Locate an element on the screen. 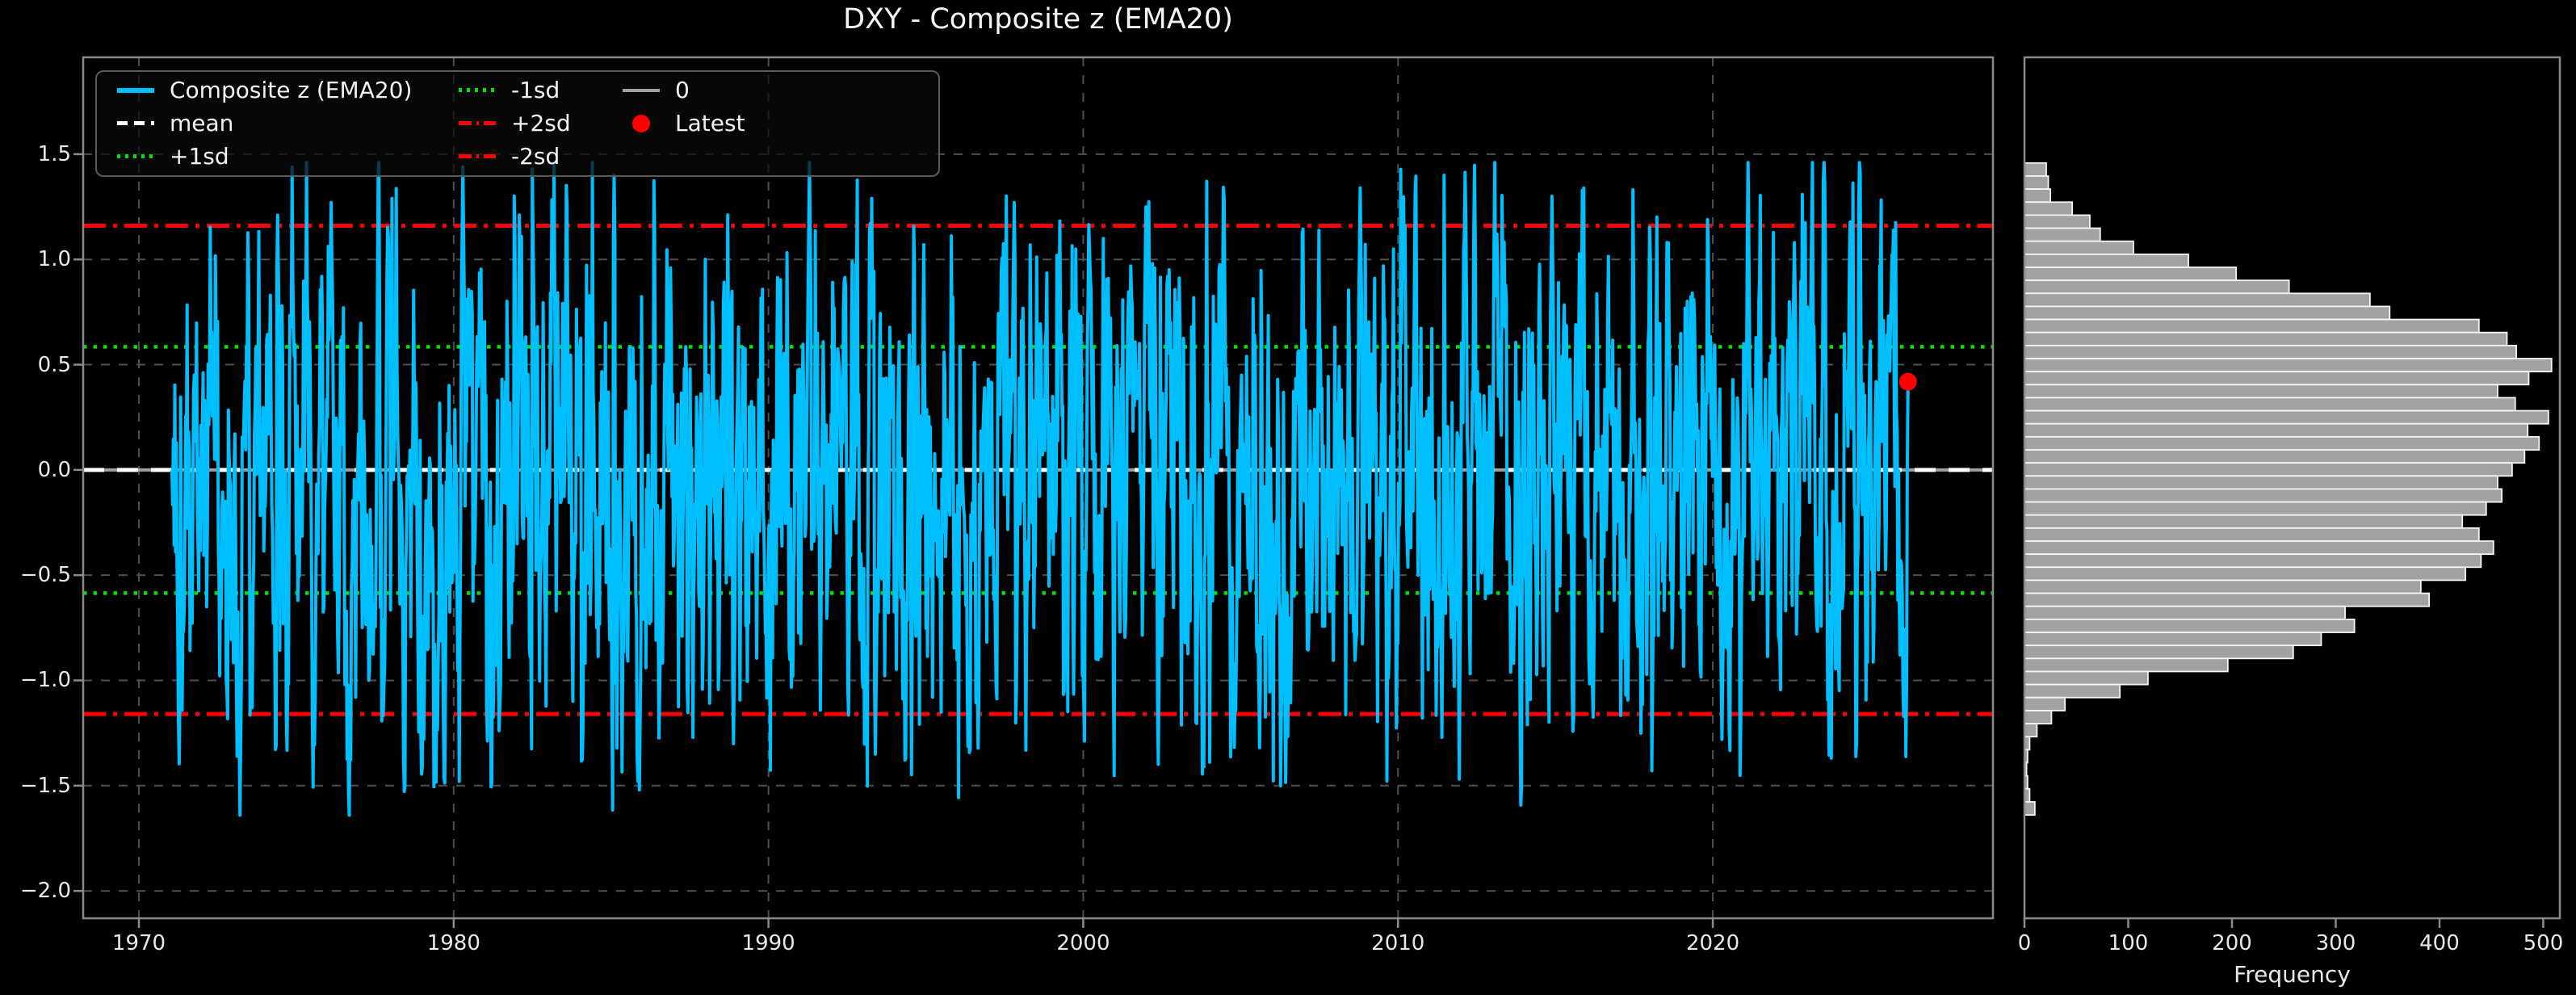  mean-line-sample is located at coordinates (135, 123).